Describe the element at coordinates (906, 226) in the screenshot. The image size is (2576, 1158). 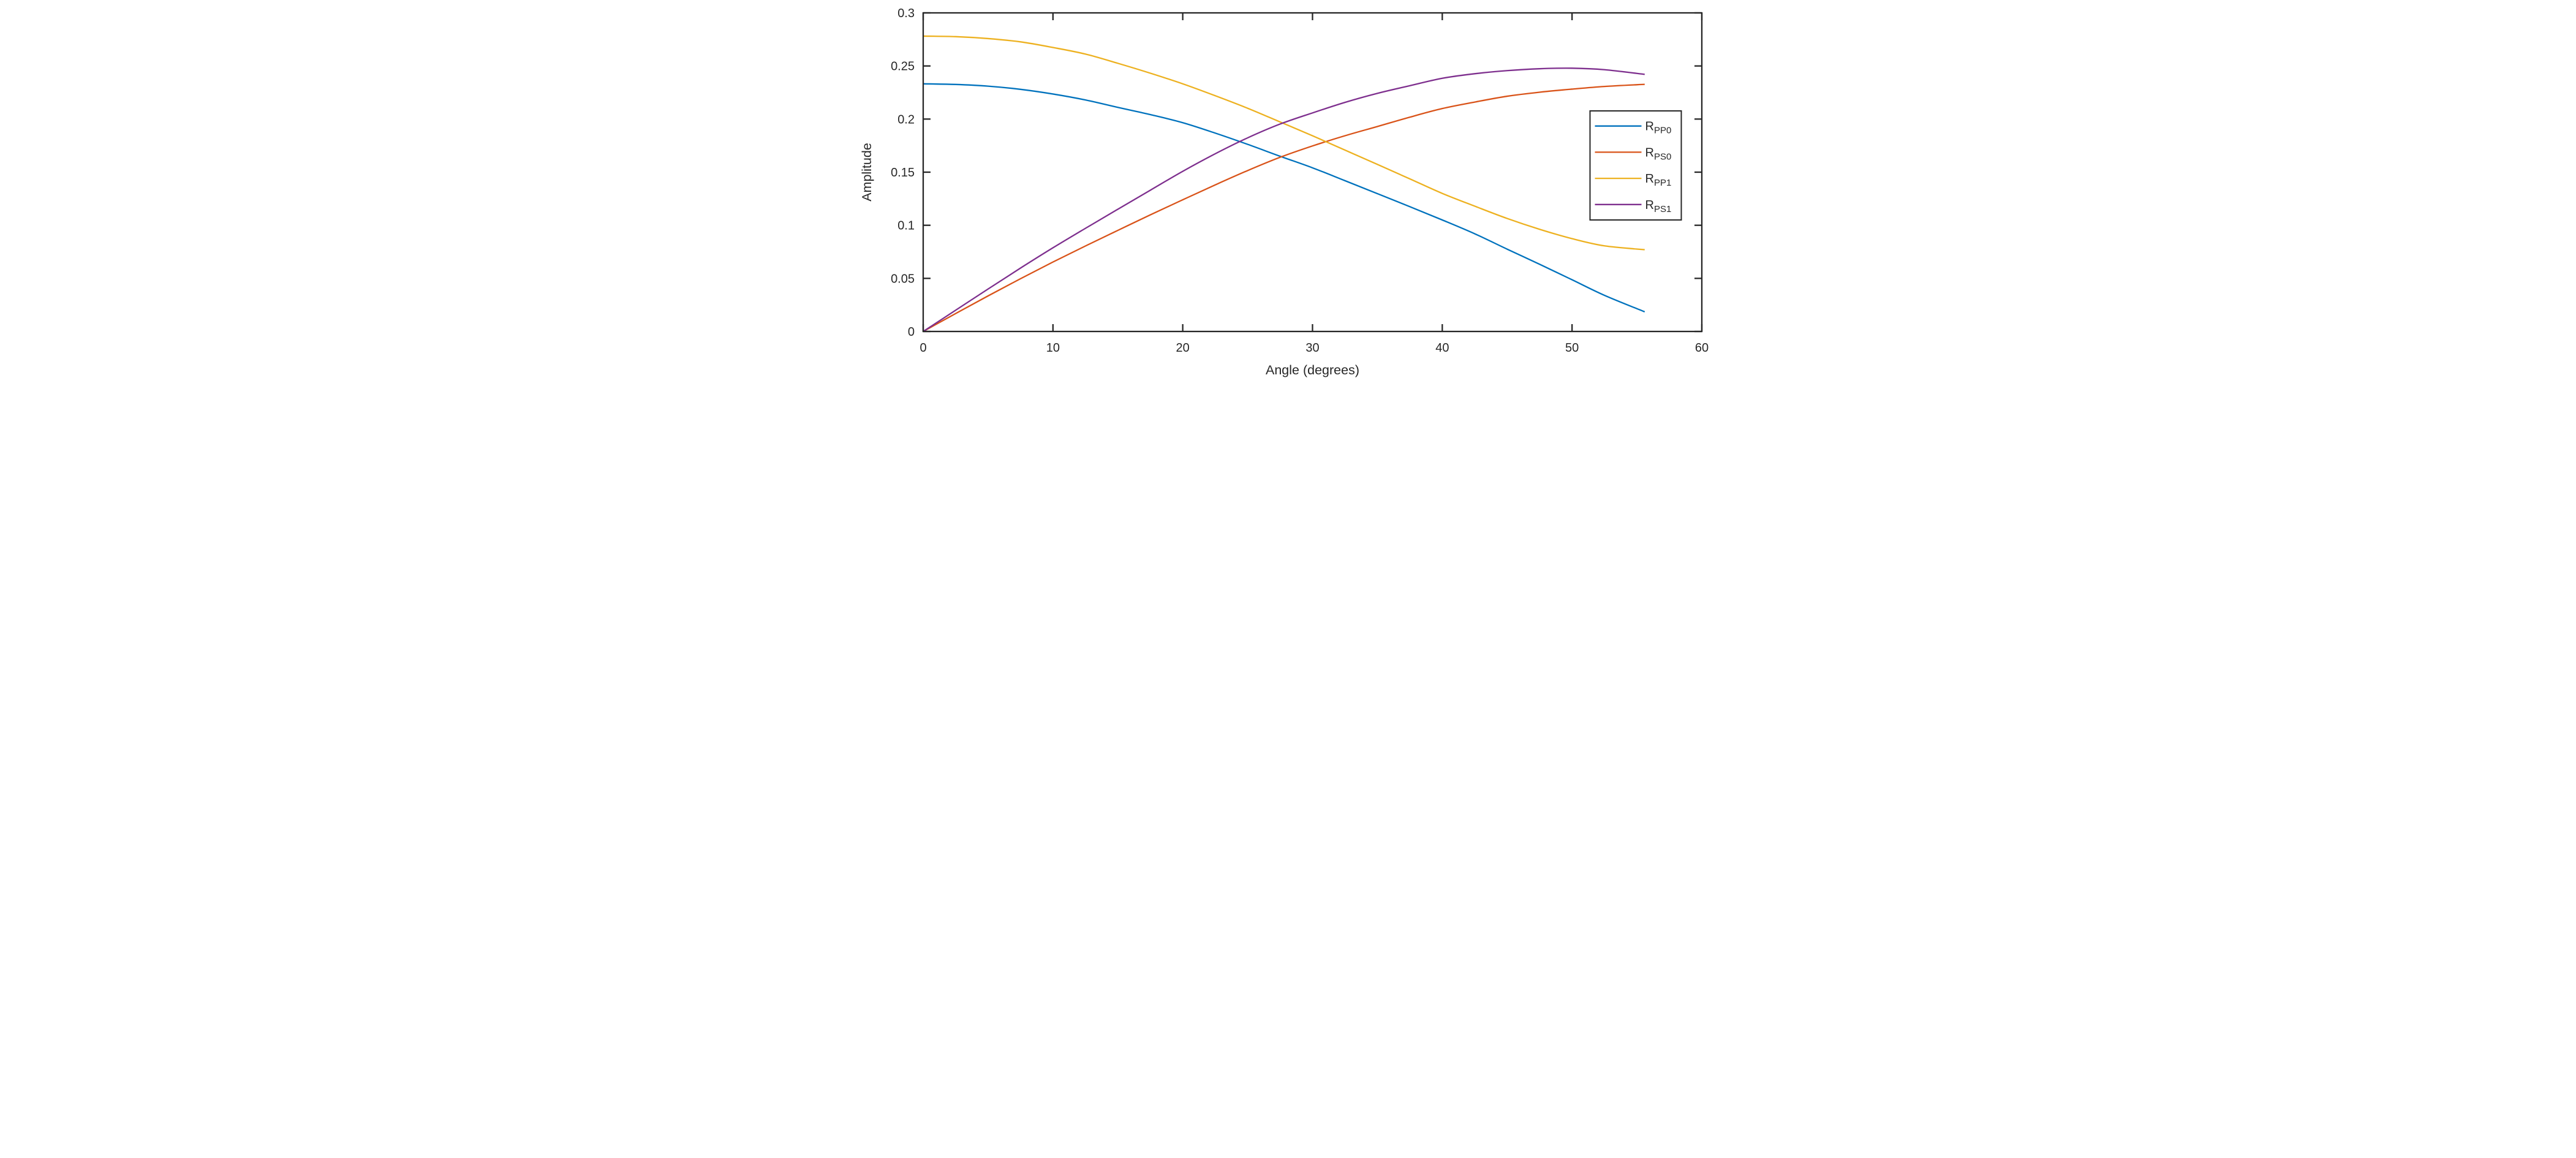
I see `y-tick-label: 0.1` at that location.